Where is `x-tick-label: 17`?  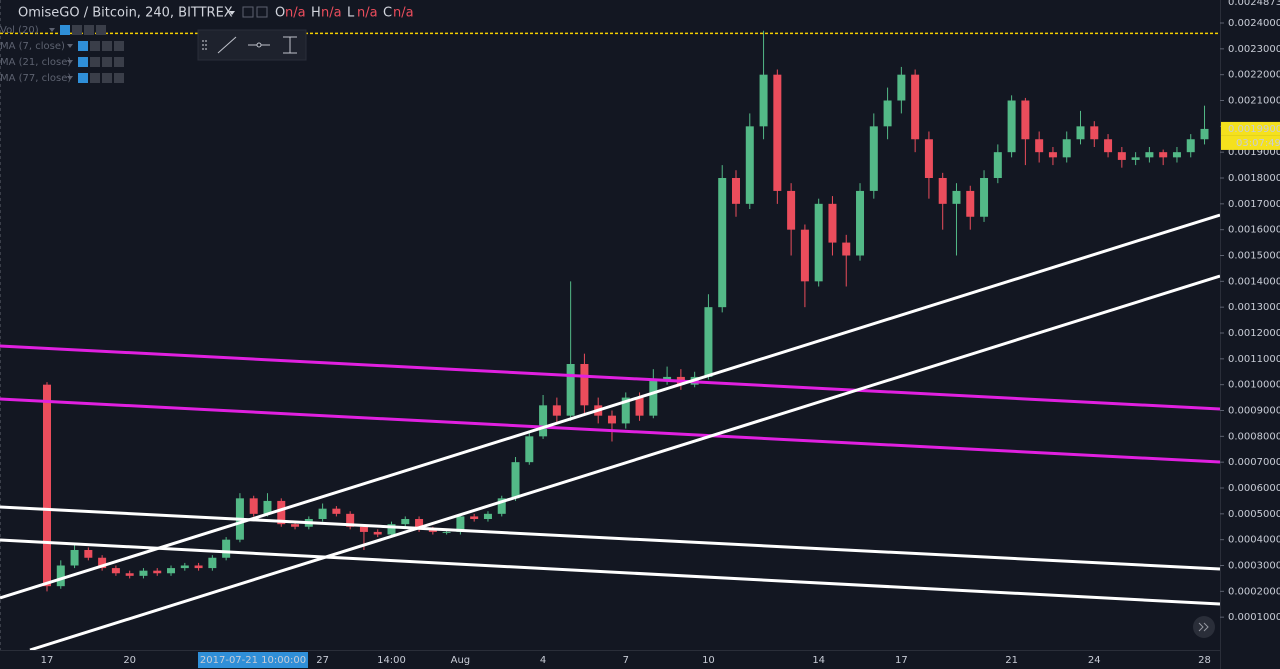
x-tick-label: 17 is located at coordinates (47, 660).